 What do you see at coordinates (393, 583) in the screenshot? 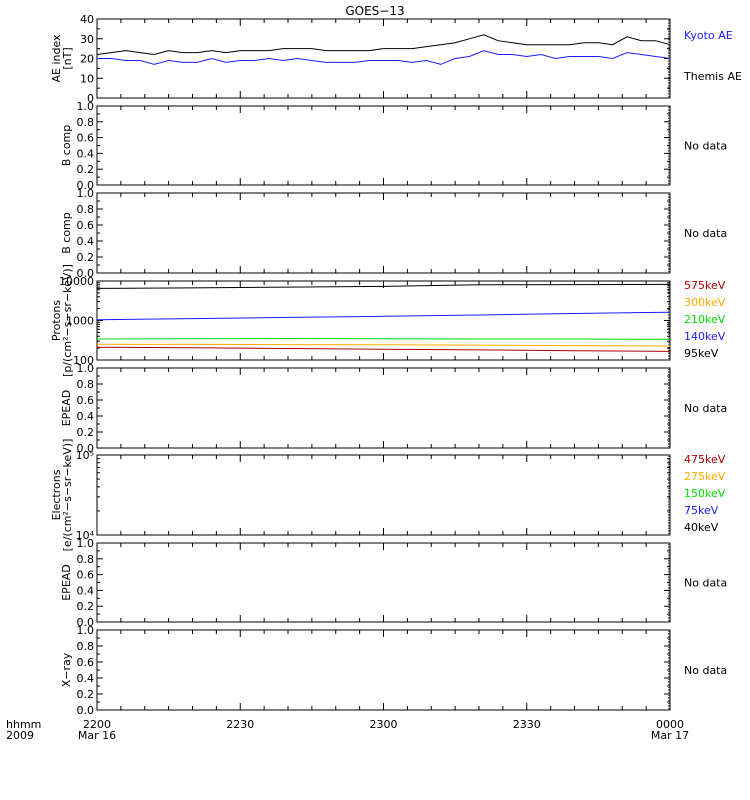
I see `panel-epead2: 0.0 0.2 0.4 0.6 0.8 1.0 EPEAD No data` at bounding box center [393, 583].